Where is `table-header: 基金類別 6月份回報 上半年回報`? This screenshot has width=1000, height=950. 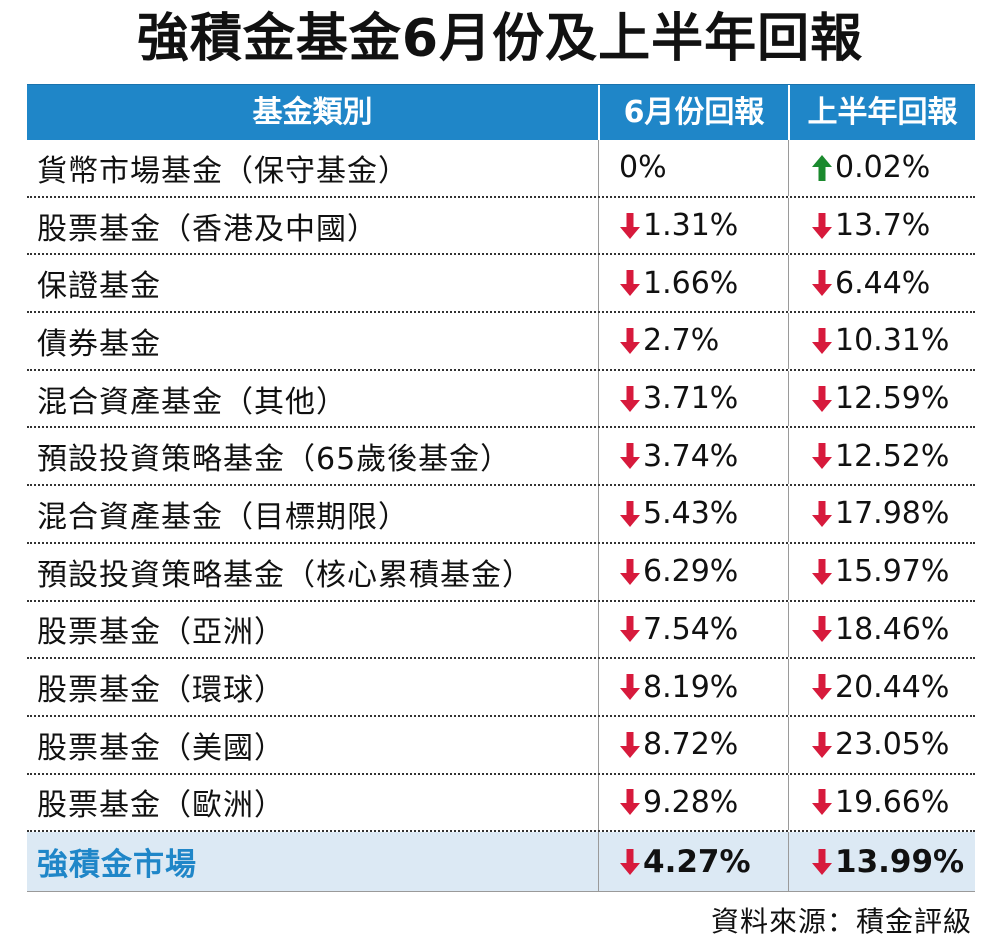
table-header: 基金類別 6月份回報 上半年回報 is located at coordinates (501, 112).